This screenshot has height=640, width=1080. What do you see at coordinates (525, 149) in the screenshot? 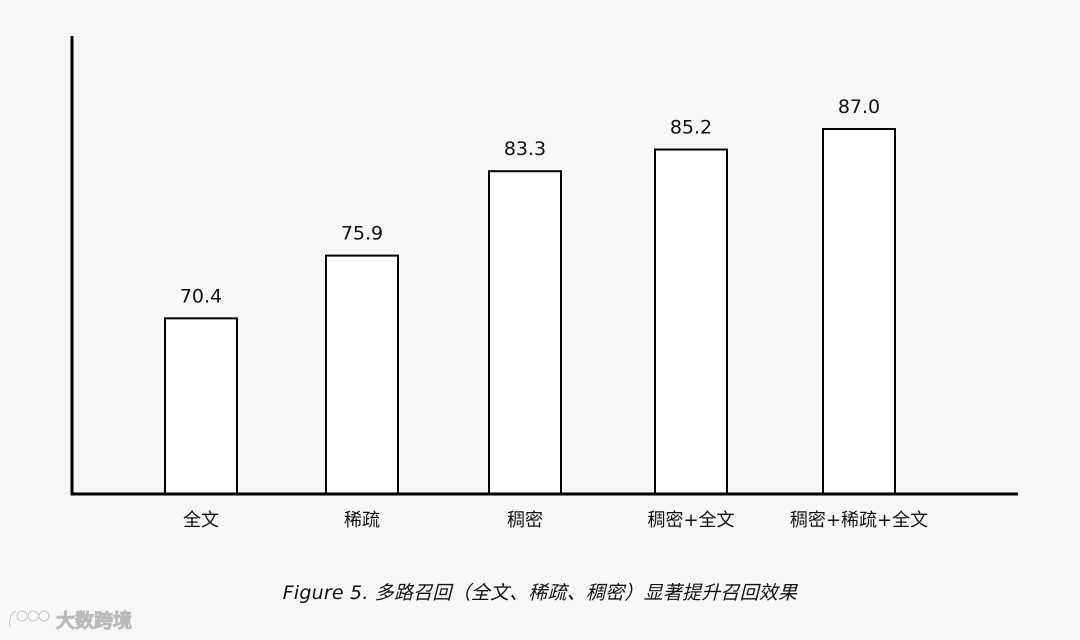
I see `bar-value-label-3: 83.3` at bounding box center [525, 149].